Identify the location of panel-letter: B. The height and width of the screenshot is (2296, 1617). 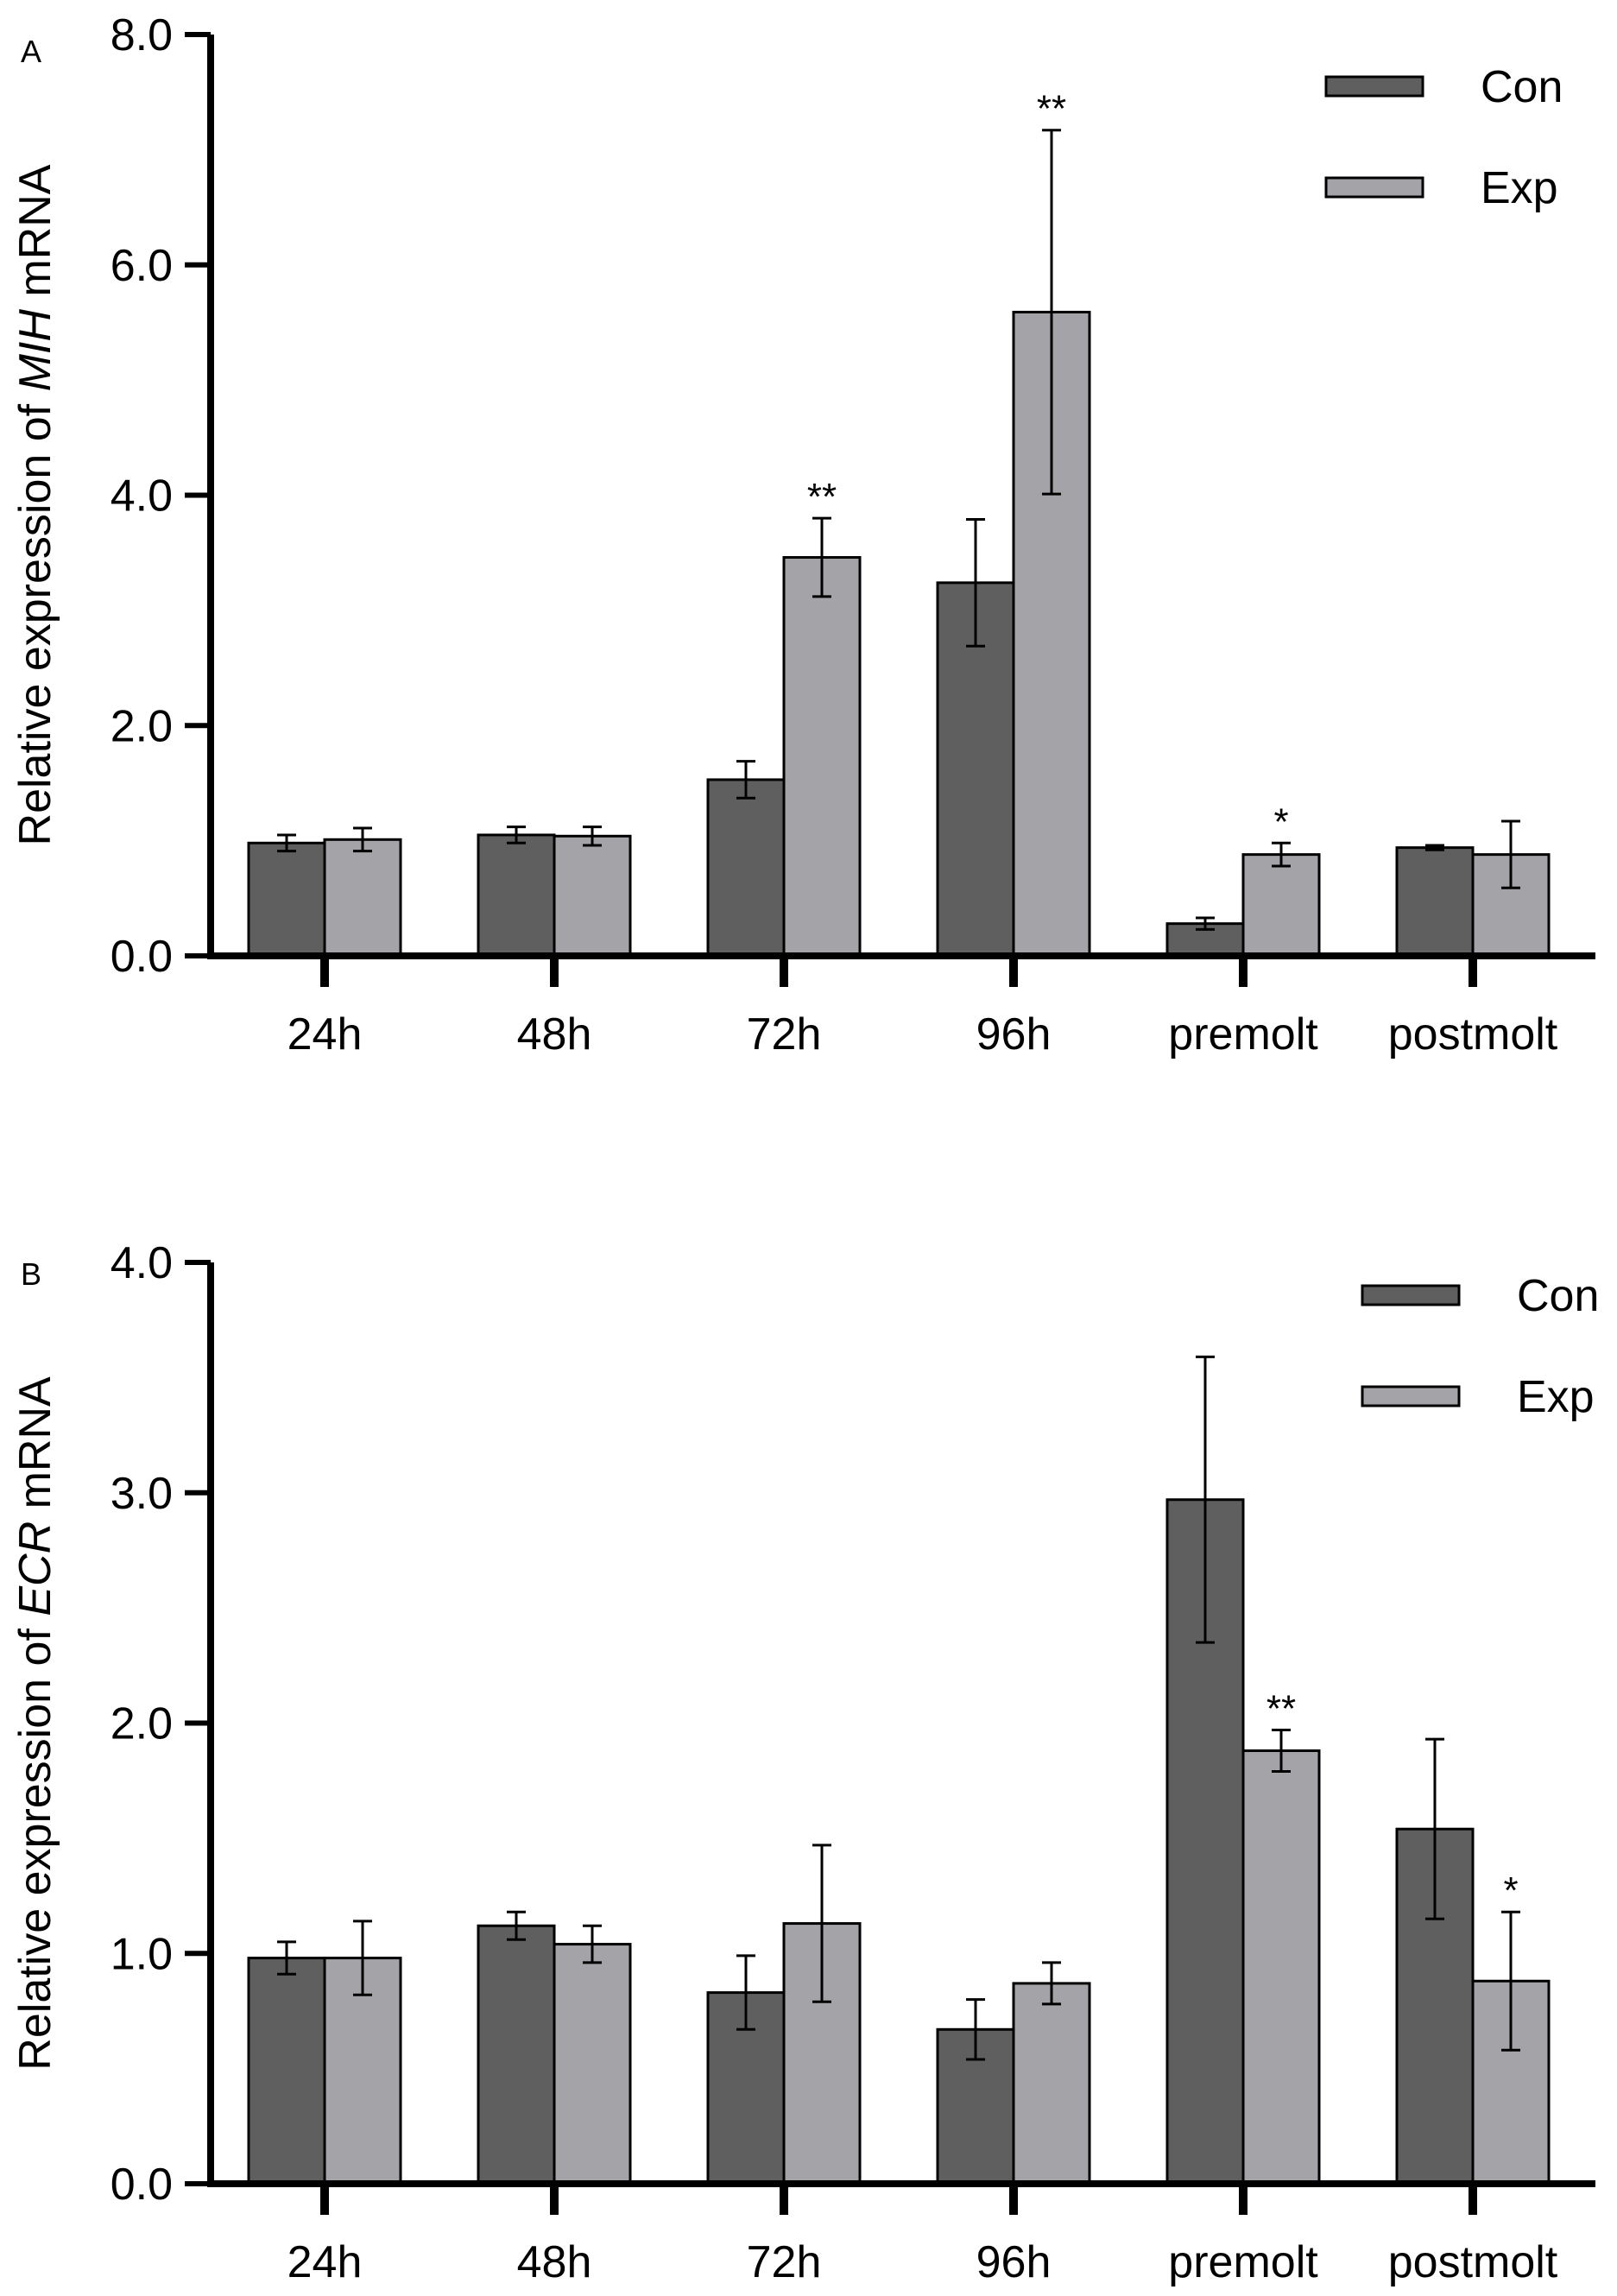
(31, 1274).